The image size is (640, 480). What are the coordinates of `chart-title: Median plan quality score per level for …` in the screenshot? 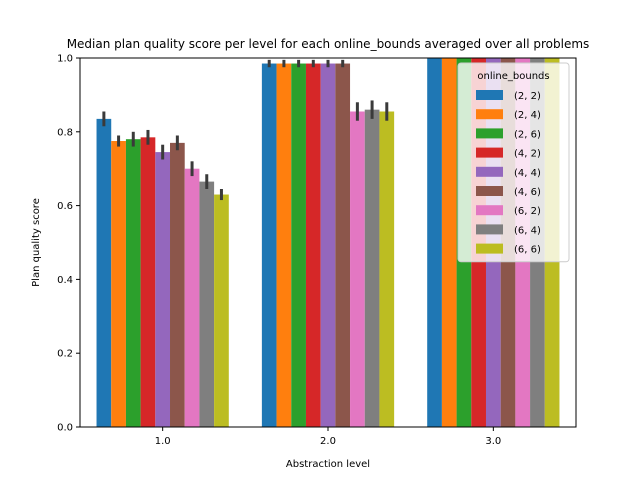 It's located at (328, 44).